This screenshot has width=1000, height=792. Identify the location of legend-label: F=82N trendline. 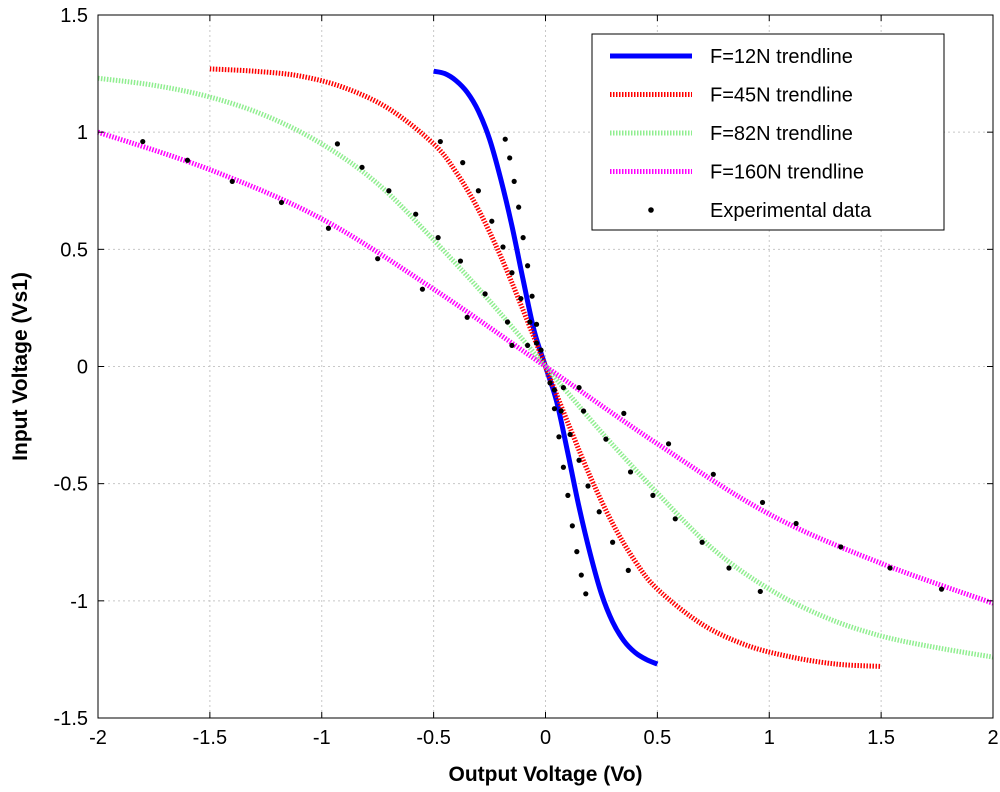
(781, 134).